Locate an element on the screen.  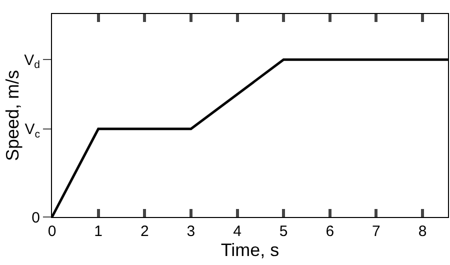
x-tick-label: 3 is located at coordinates (191, 231).